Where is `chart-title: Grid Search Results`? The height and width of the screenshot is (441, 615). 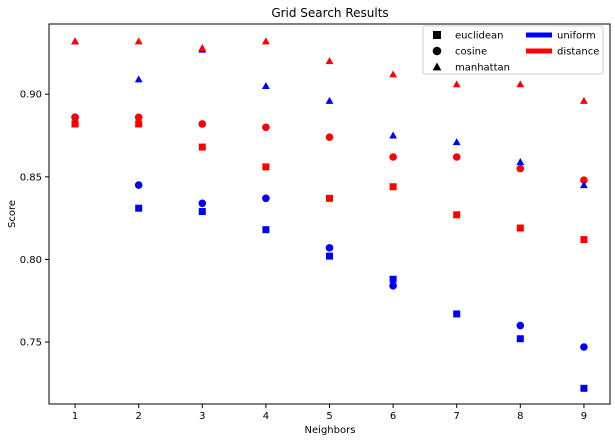 chart-title: Grid Search Results is located at coordinates (329, 13).